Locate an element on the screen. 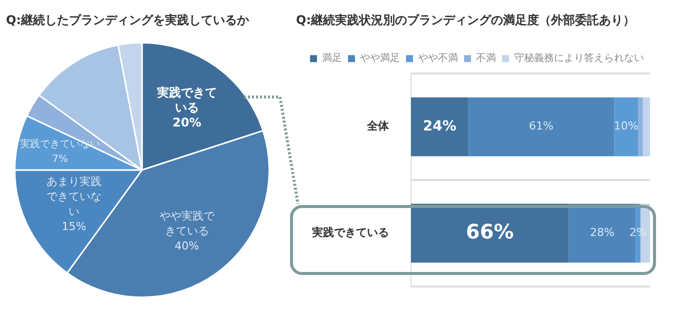 The image size is (700, 325). legend-label: 守秘義務により答えられない is located at coordinates (579, 58).